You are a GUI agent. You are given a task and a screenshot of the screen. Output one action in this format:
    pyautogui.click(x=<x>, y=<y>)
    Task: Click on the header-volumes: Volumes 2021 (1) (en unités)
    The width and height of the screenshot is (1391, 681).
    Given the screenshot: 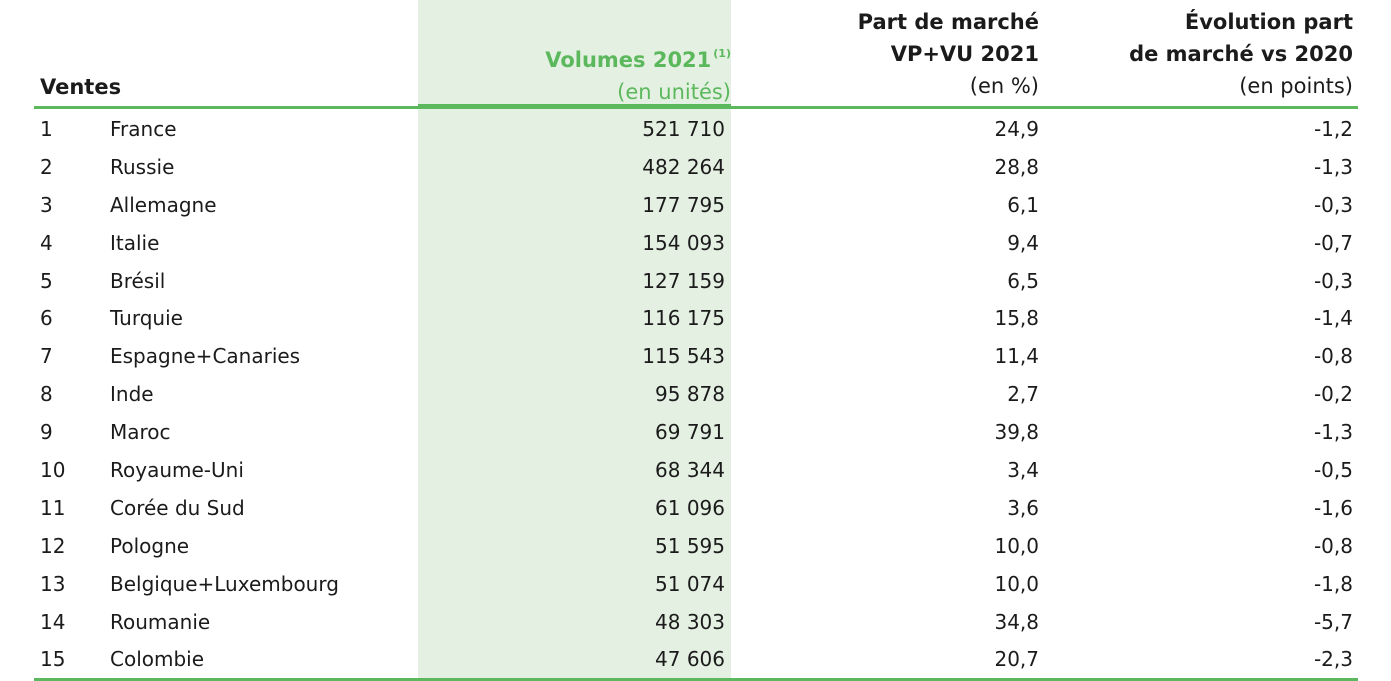 What is the action you would take?
    pyautogui.click(x=638, y=73)
    